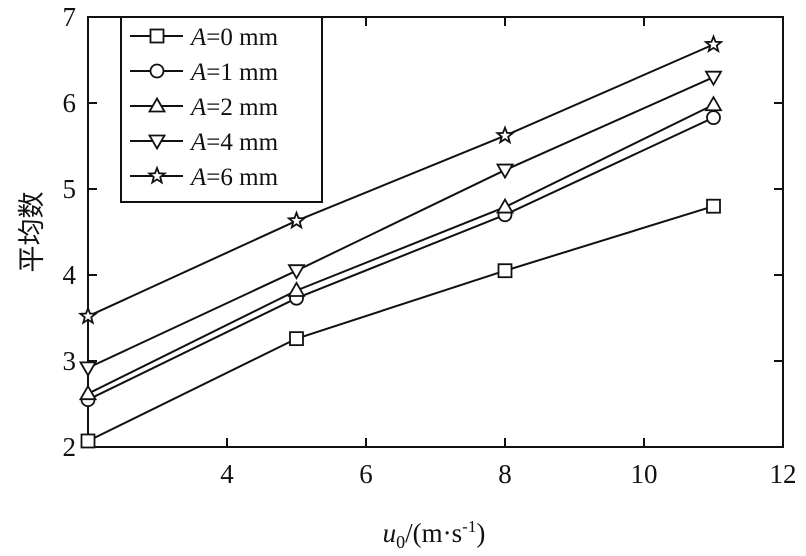  What do you see at coordinates (242, 72) in the screenshot?
I see `legend-label-value: =1 mm` at bounding box center [242, 72].